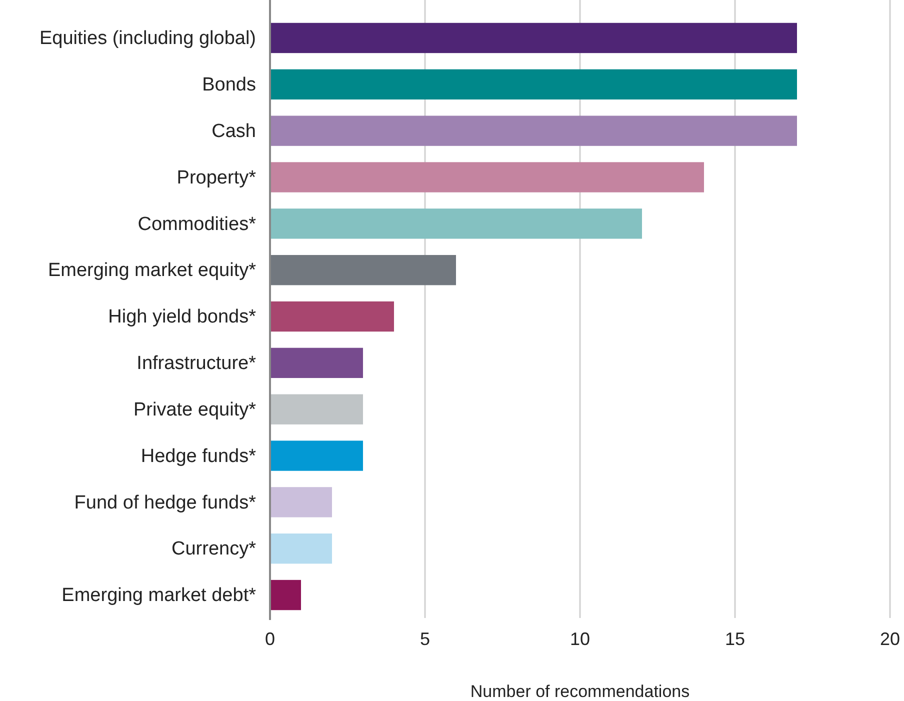 The width and height of the screenshot is (904, 701). I want to click on x-tick-label: 5, so click(425, 638).